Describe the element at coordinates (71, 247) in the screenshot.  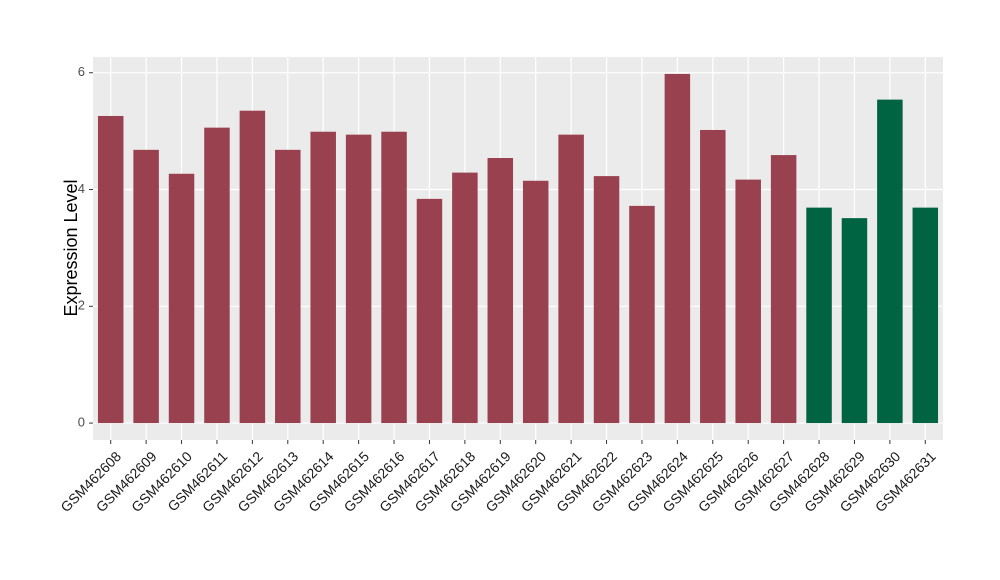
I see `y-axis-title: Expression Level` at that location.